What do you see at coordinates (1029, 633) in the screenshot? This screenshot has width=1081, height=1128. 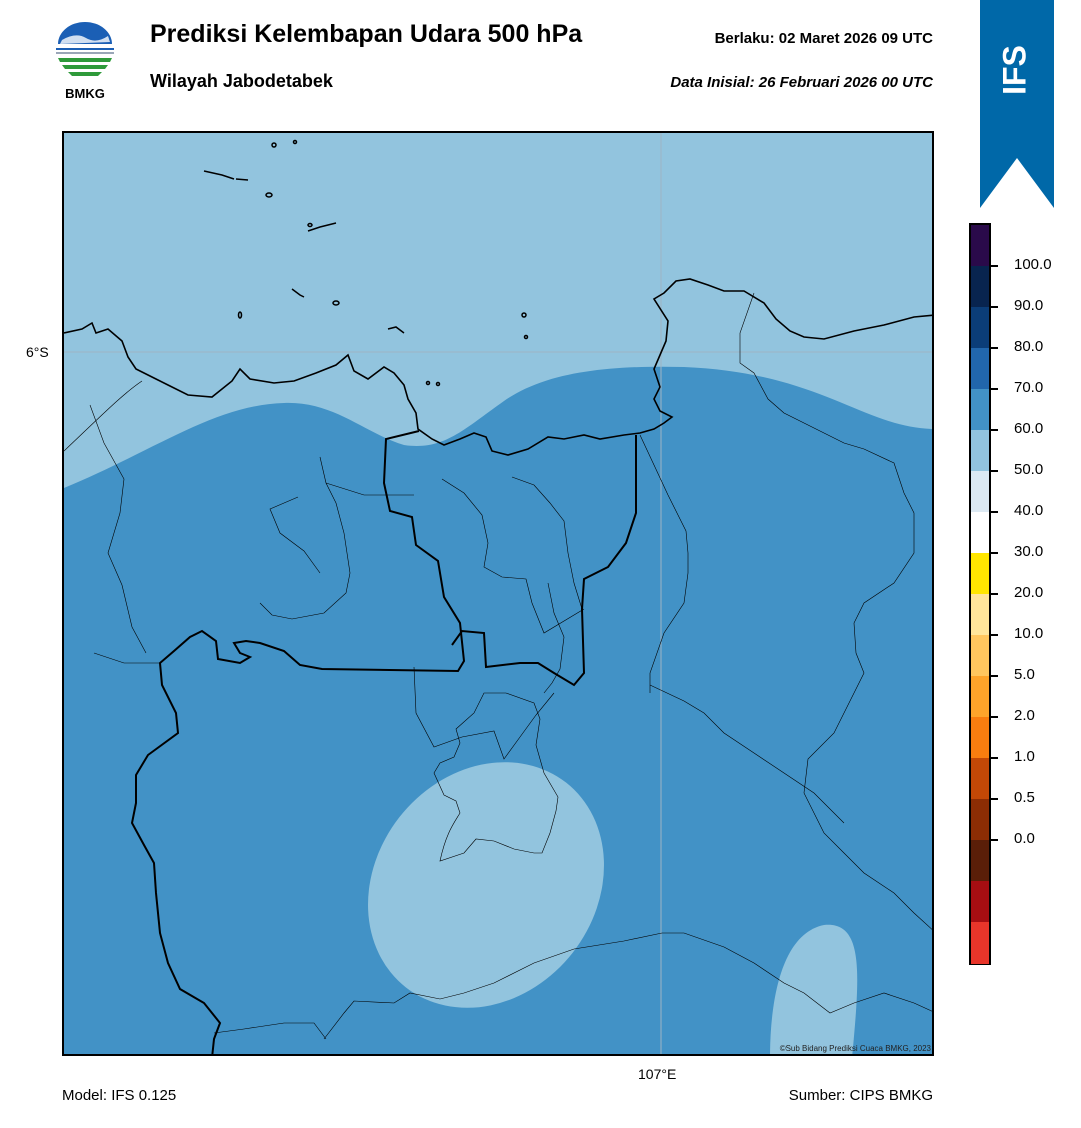 I see `colorbar-tick-label: 10.0` at bounding box center [1029, 633].